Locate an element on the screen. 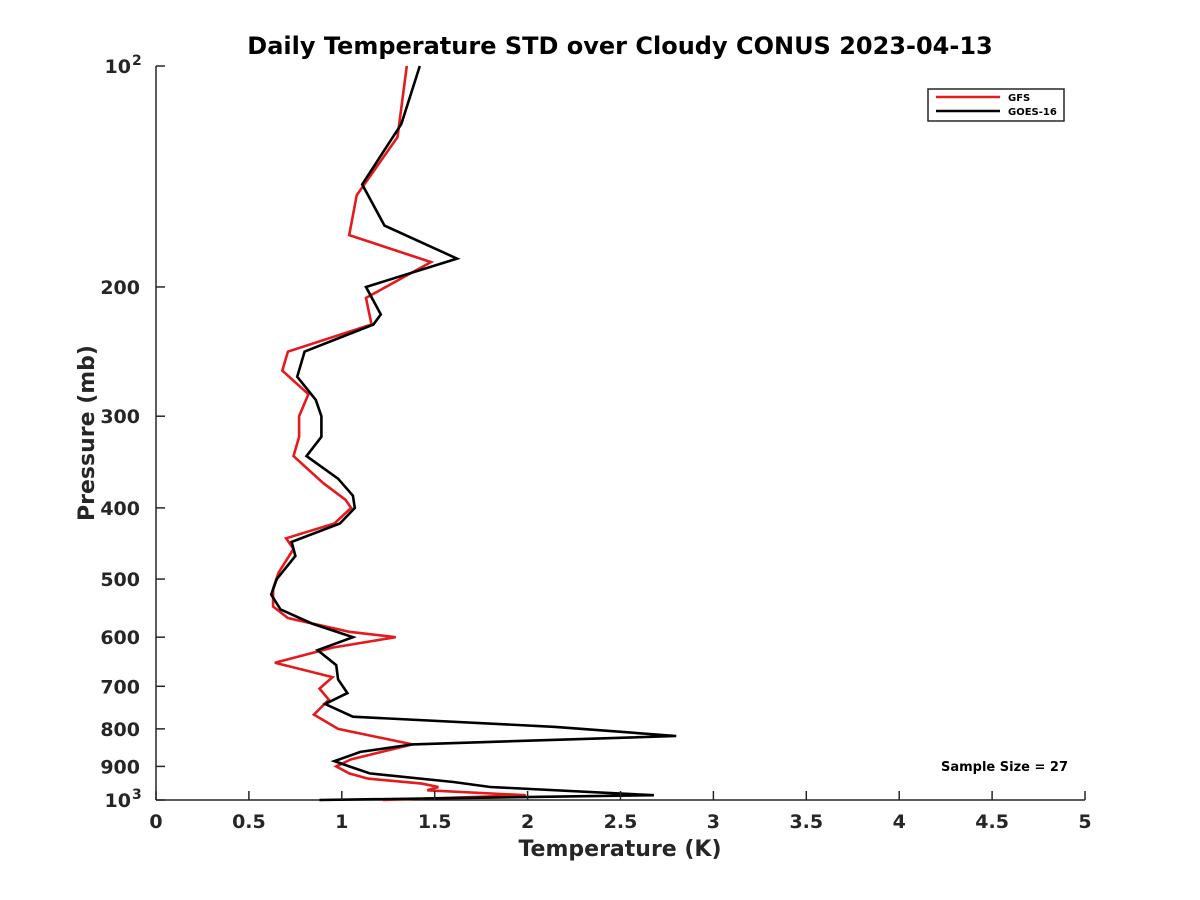  sample-size-annotation: Sample Size = 27 is located at coordinates (1004, 767).